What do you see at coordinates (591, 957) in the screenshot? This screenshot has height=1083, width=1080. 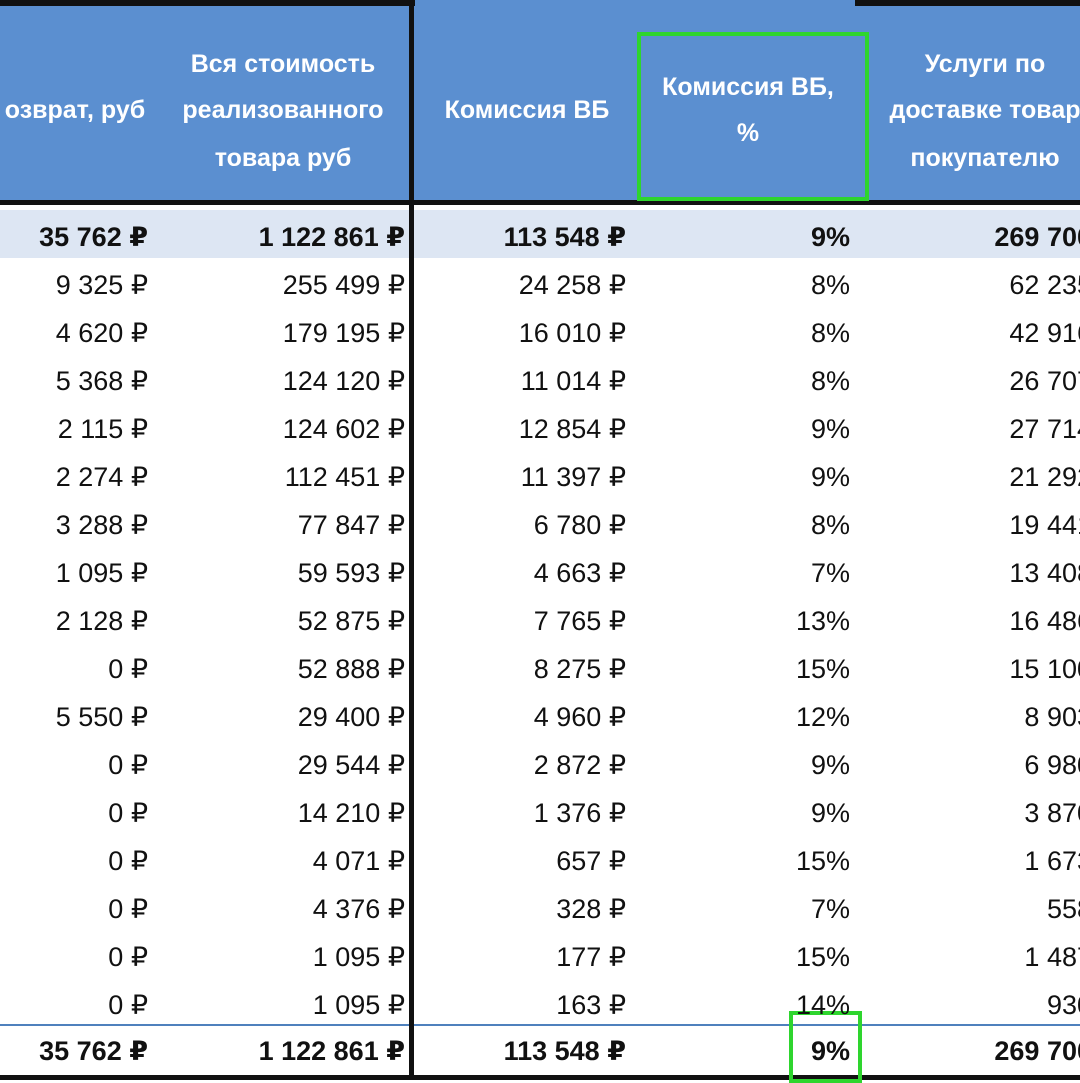 I see `table-cell: 177 ₽` at bounding box center [591, 957].